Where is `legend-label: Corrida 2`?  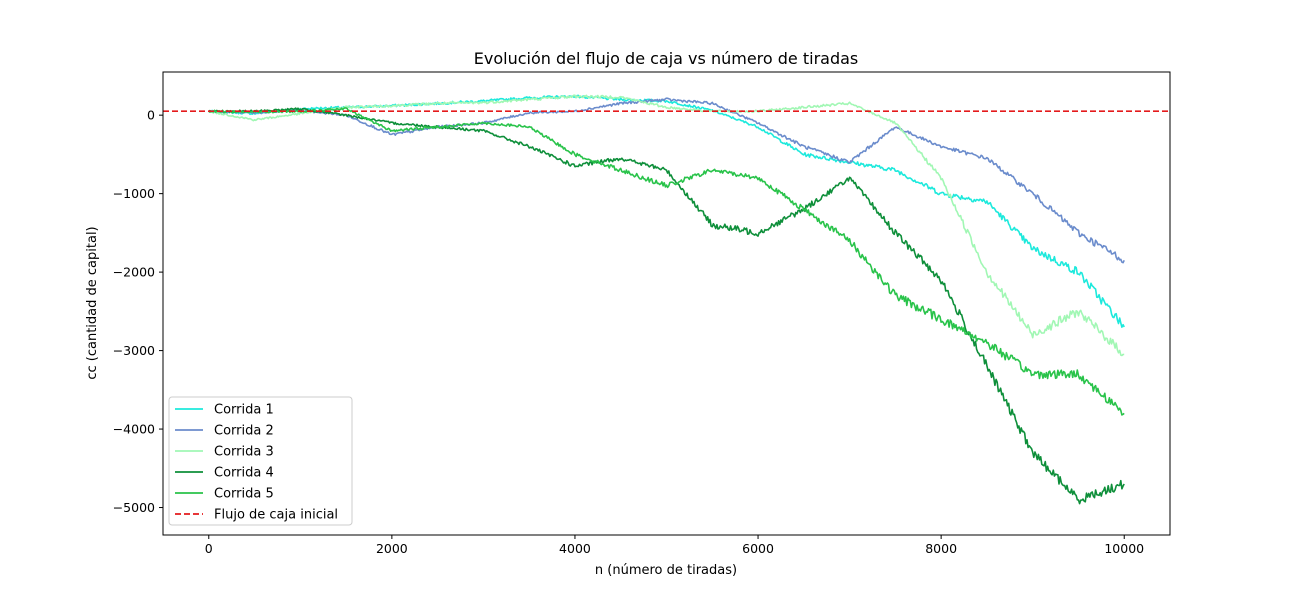 legend-label: Corrida 2 is located at coordinates (244, 431).